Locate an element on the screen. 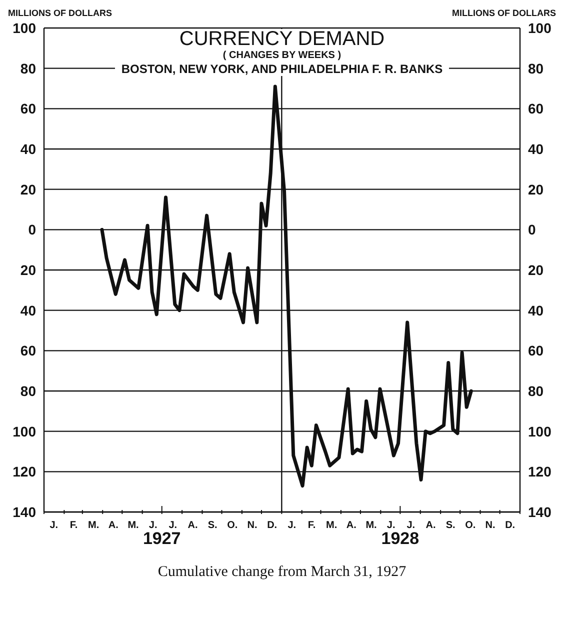 This screenshot has width=564, height=627. annotation: BOSTON, NEW YORK, AND PHILADELPHIA F. R. BANKS is located at coordinates (282, 69).